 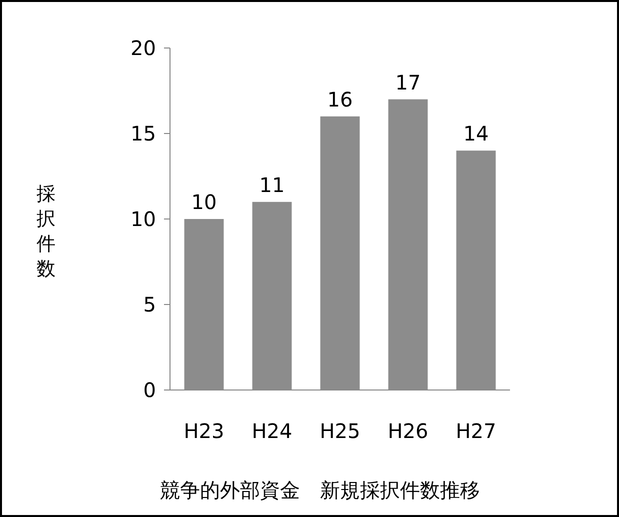 What do you see at coordinates (143, 134) in the screenshot?
I see `y-tick-label: 15` at bounding box center [143, 134].